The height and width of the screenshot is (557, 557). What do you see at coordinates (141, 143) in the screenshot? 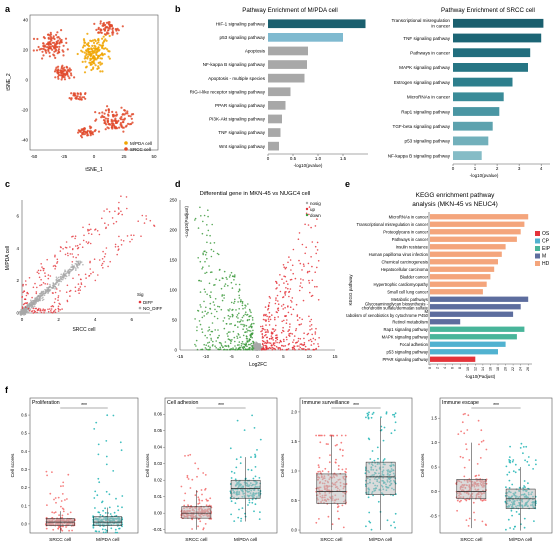
I see `legend-label-mpda: M/PDA cell` at bounding box center [141, 143].